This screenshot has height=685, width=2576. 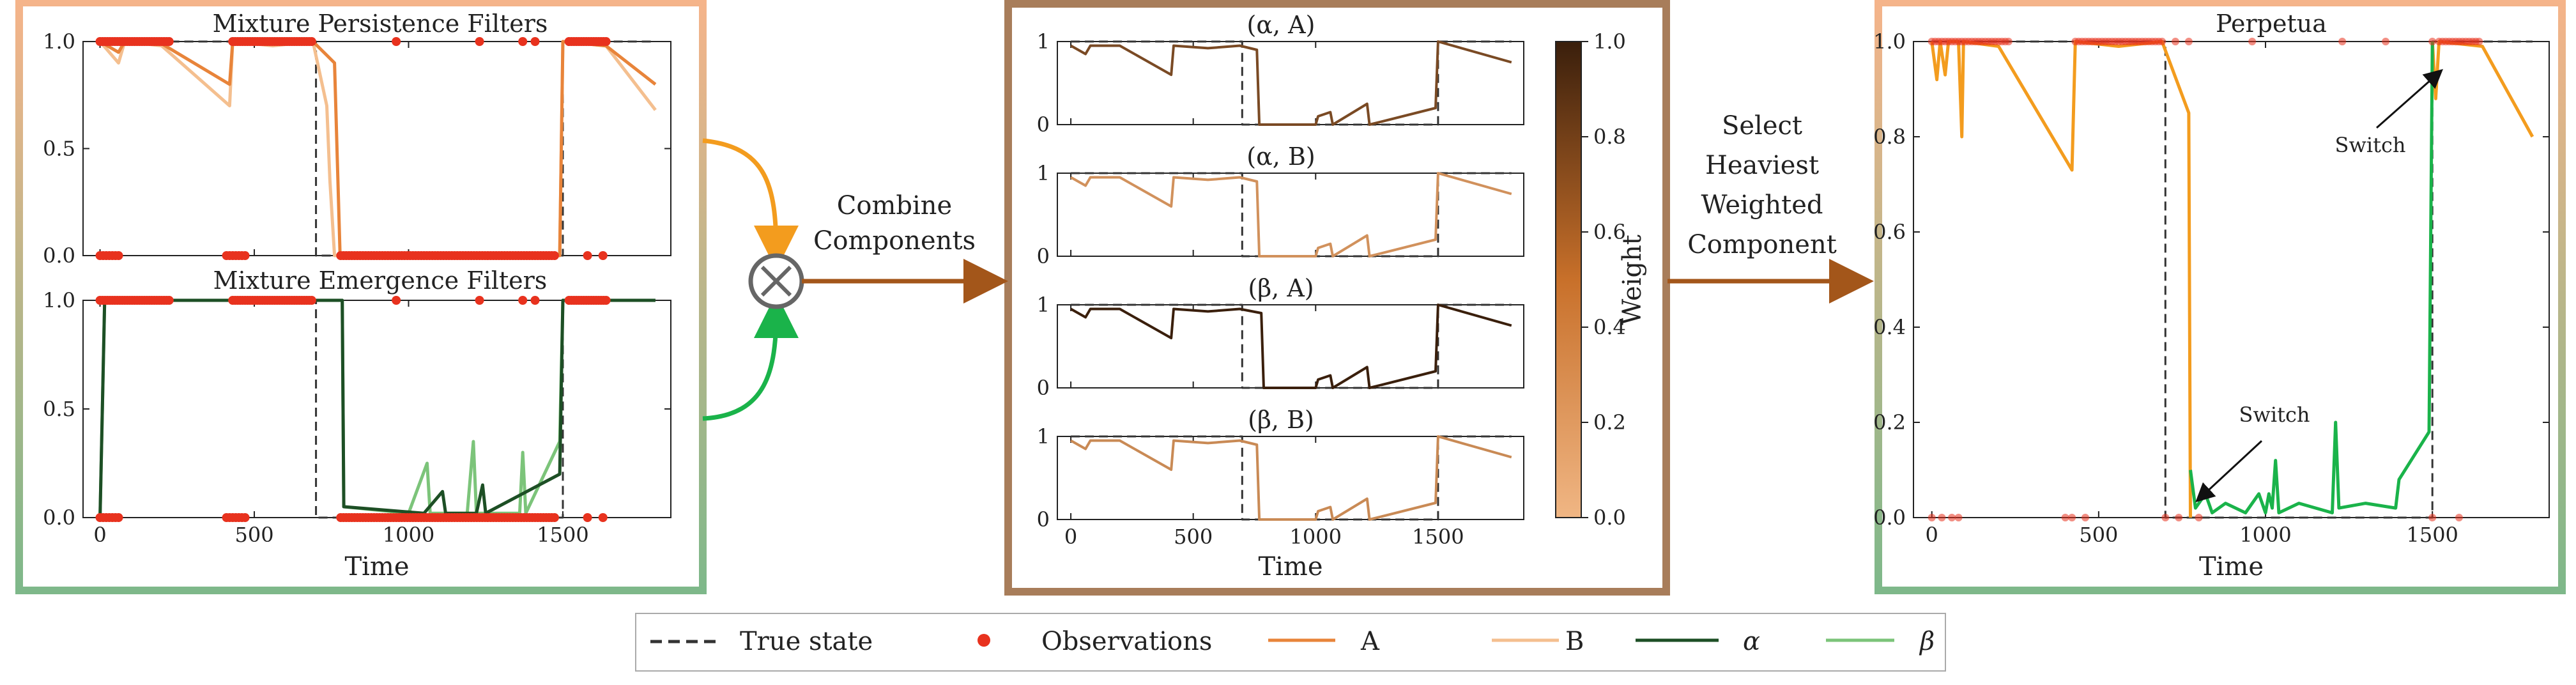 I want to click on switch-label-top: Switch, so click(x=2370, y=145).